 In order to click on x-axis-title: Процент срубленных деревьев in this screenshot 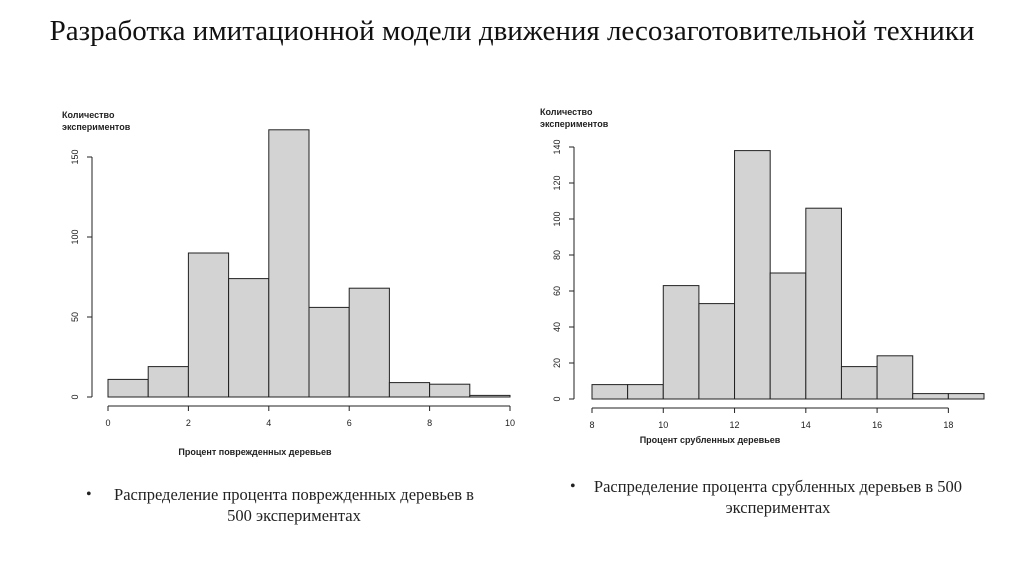, I will do `click(710, 440)`.